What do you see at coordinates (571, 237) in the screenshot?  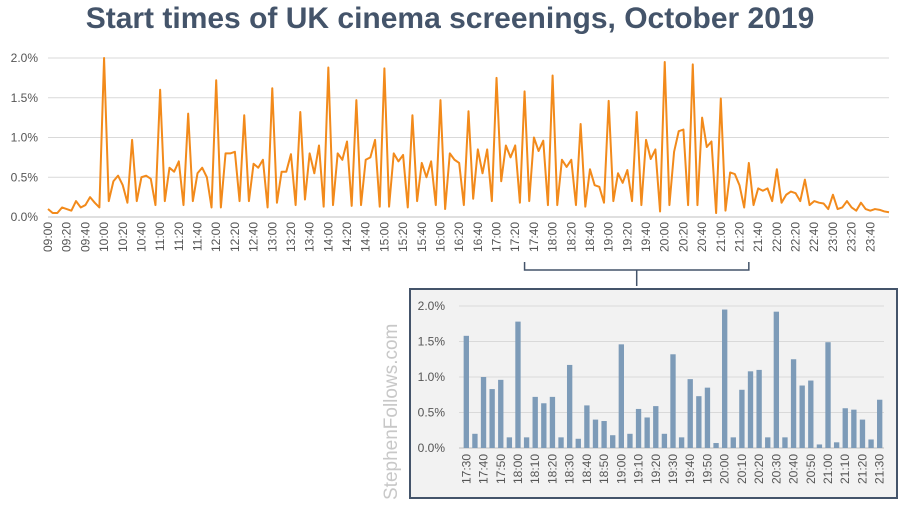 I see `x-tick-label: 18:20` at bounding box center [571, 237].